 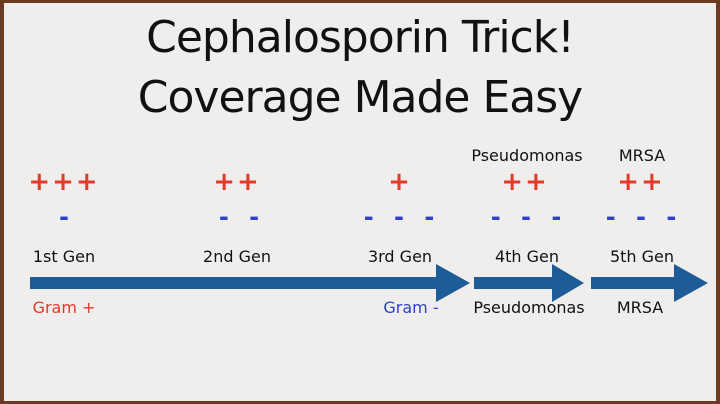 I want to click on title-line-1: Cephalosporin Trick!, so click(x=360, y=37).